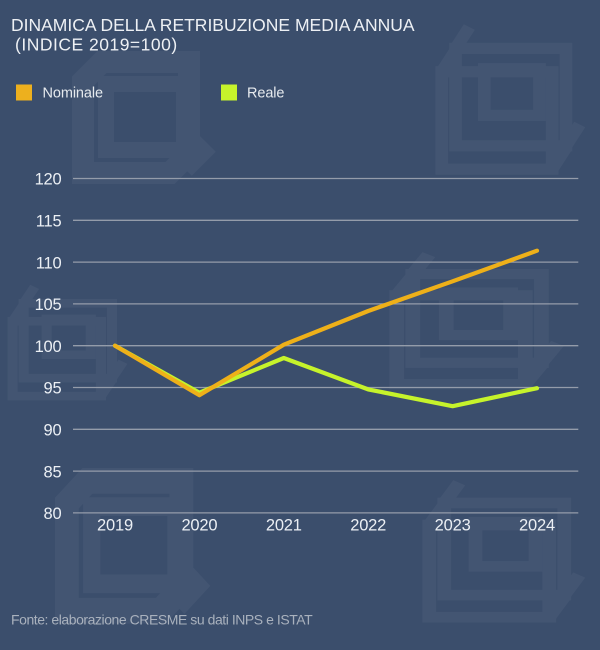  I want to click on svg-text: 2020, so click(199, 525).